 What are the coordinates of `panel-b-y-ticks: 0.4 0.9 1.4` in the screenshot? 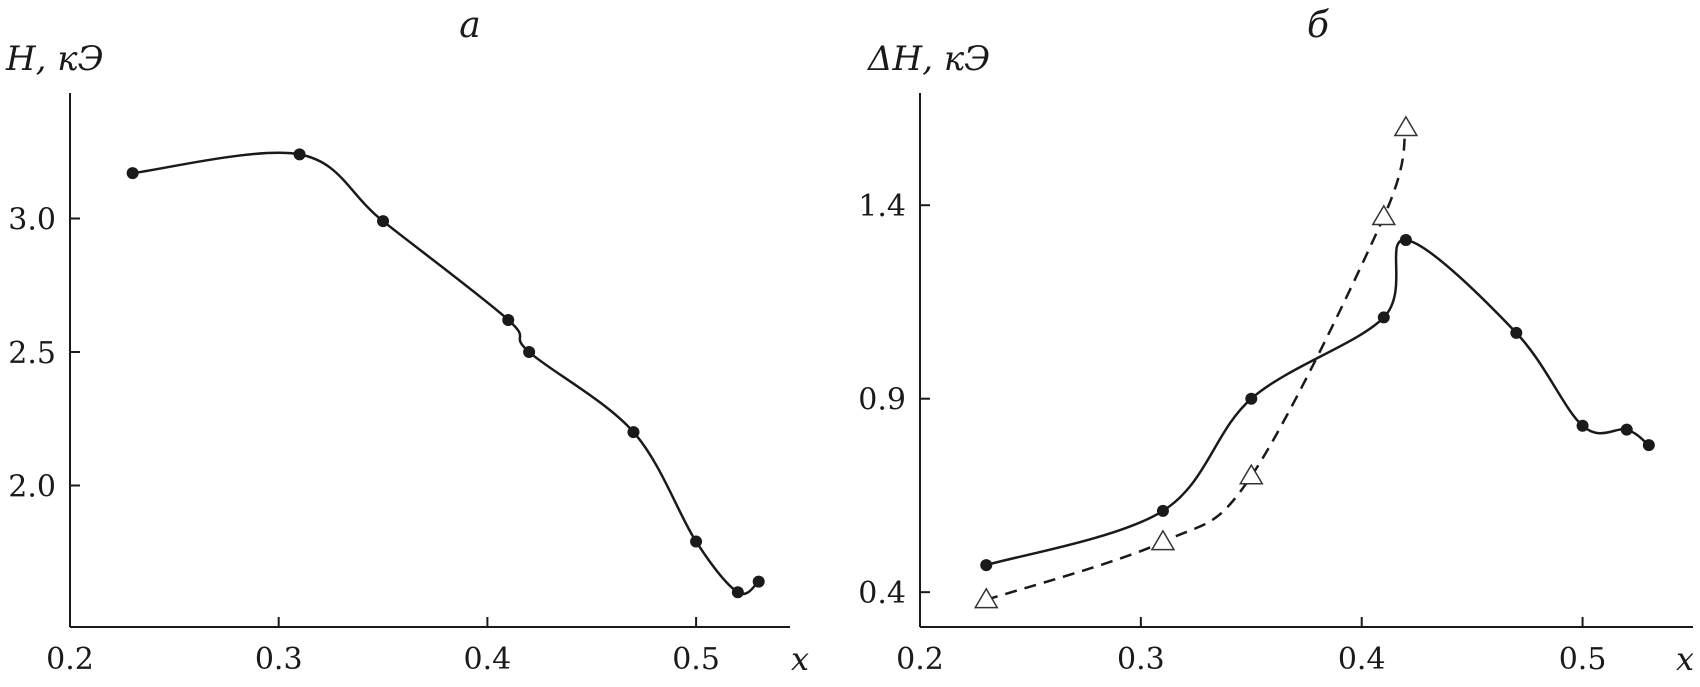 It's located at (894, 400).